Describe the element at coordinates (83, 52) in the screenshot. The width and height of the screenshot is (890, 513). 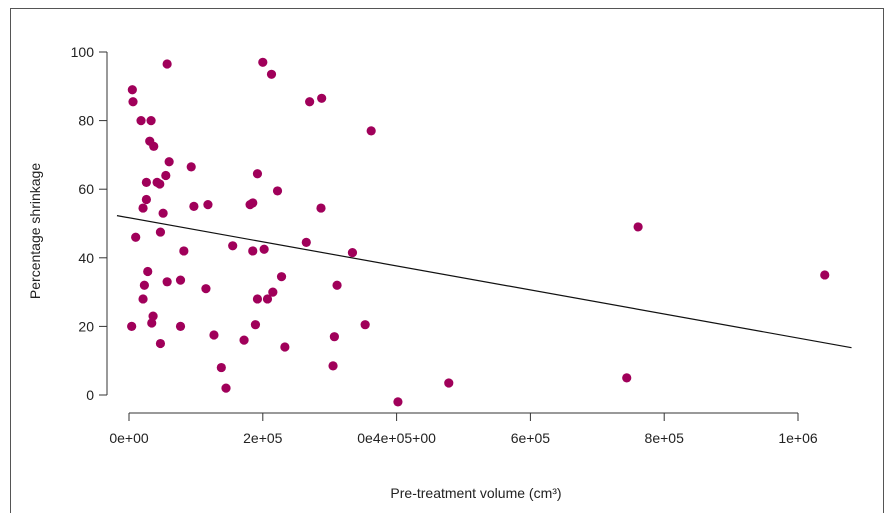
I see `y-tick-label: 100` at that location.